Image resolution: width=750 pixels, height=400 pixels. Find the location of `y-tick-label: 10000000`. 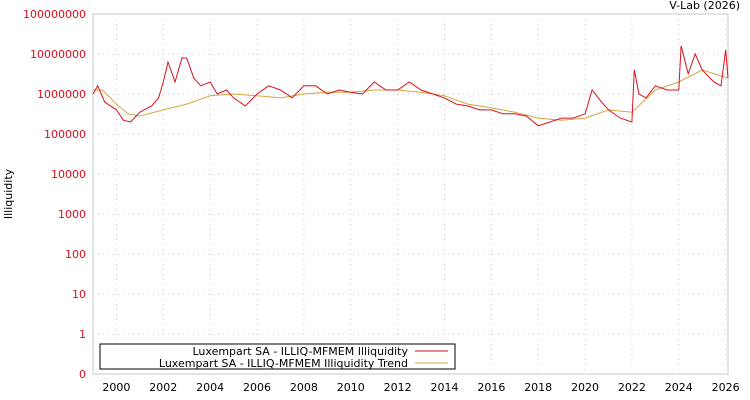

y-tick-label: 10000000 is located at coordinates (58, 54).